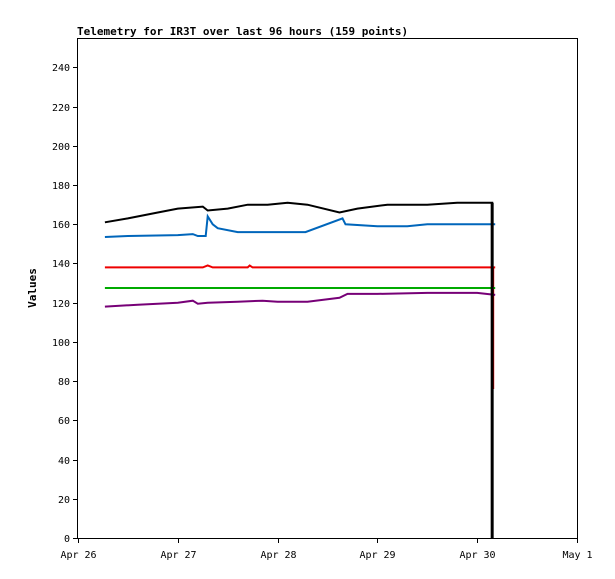  I want to click on x-tick-label: Apr 29, so click(377, 555).